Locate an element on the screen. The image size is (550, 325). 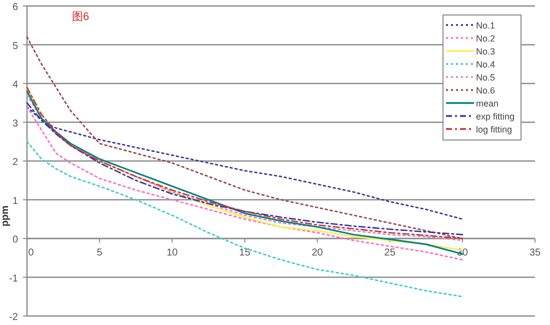
x-tick-label: 35 is located at coordinates (535, 253).